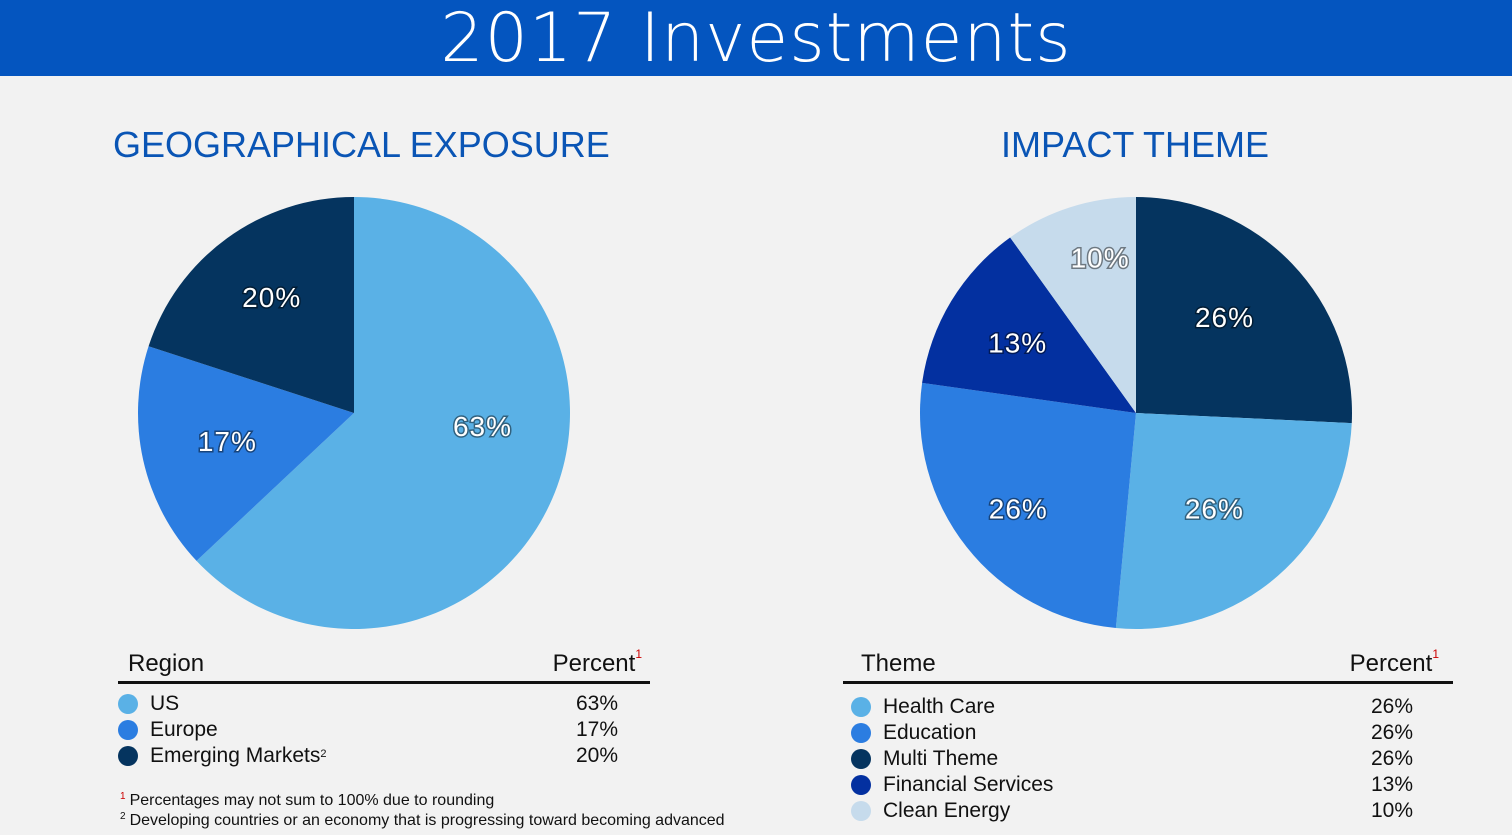 The height and width of the screenshot is (835, 1512). I want to click on impact-row-health-care: Health Care 26%, so click(1148, 708).